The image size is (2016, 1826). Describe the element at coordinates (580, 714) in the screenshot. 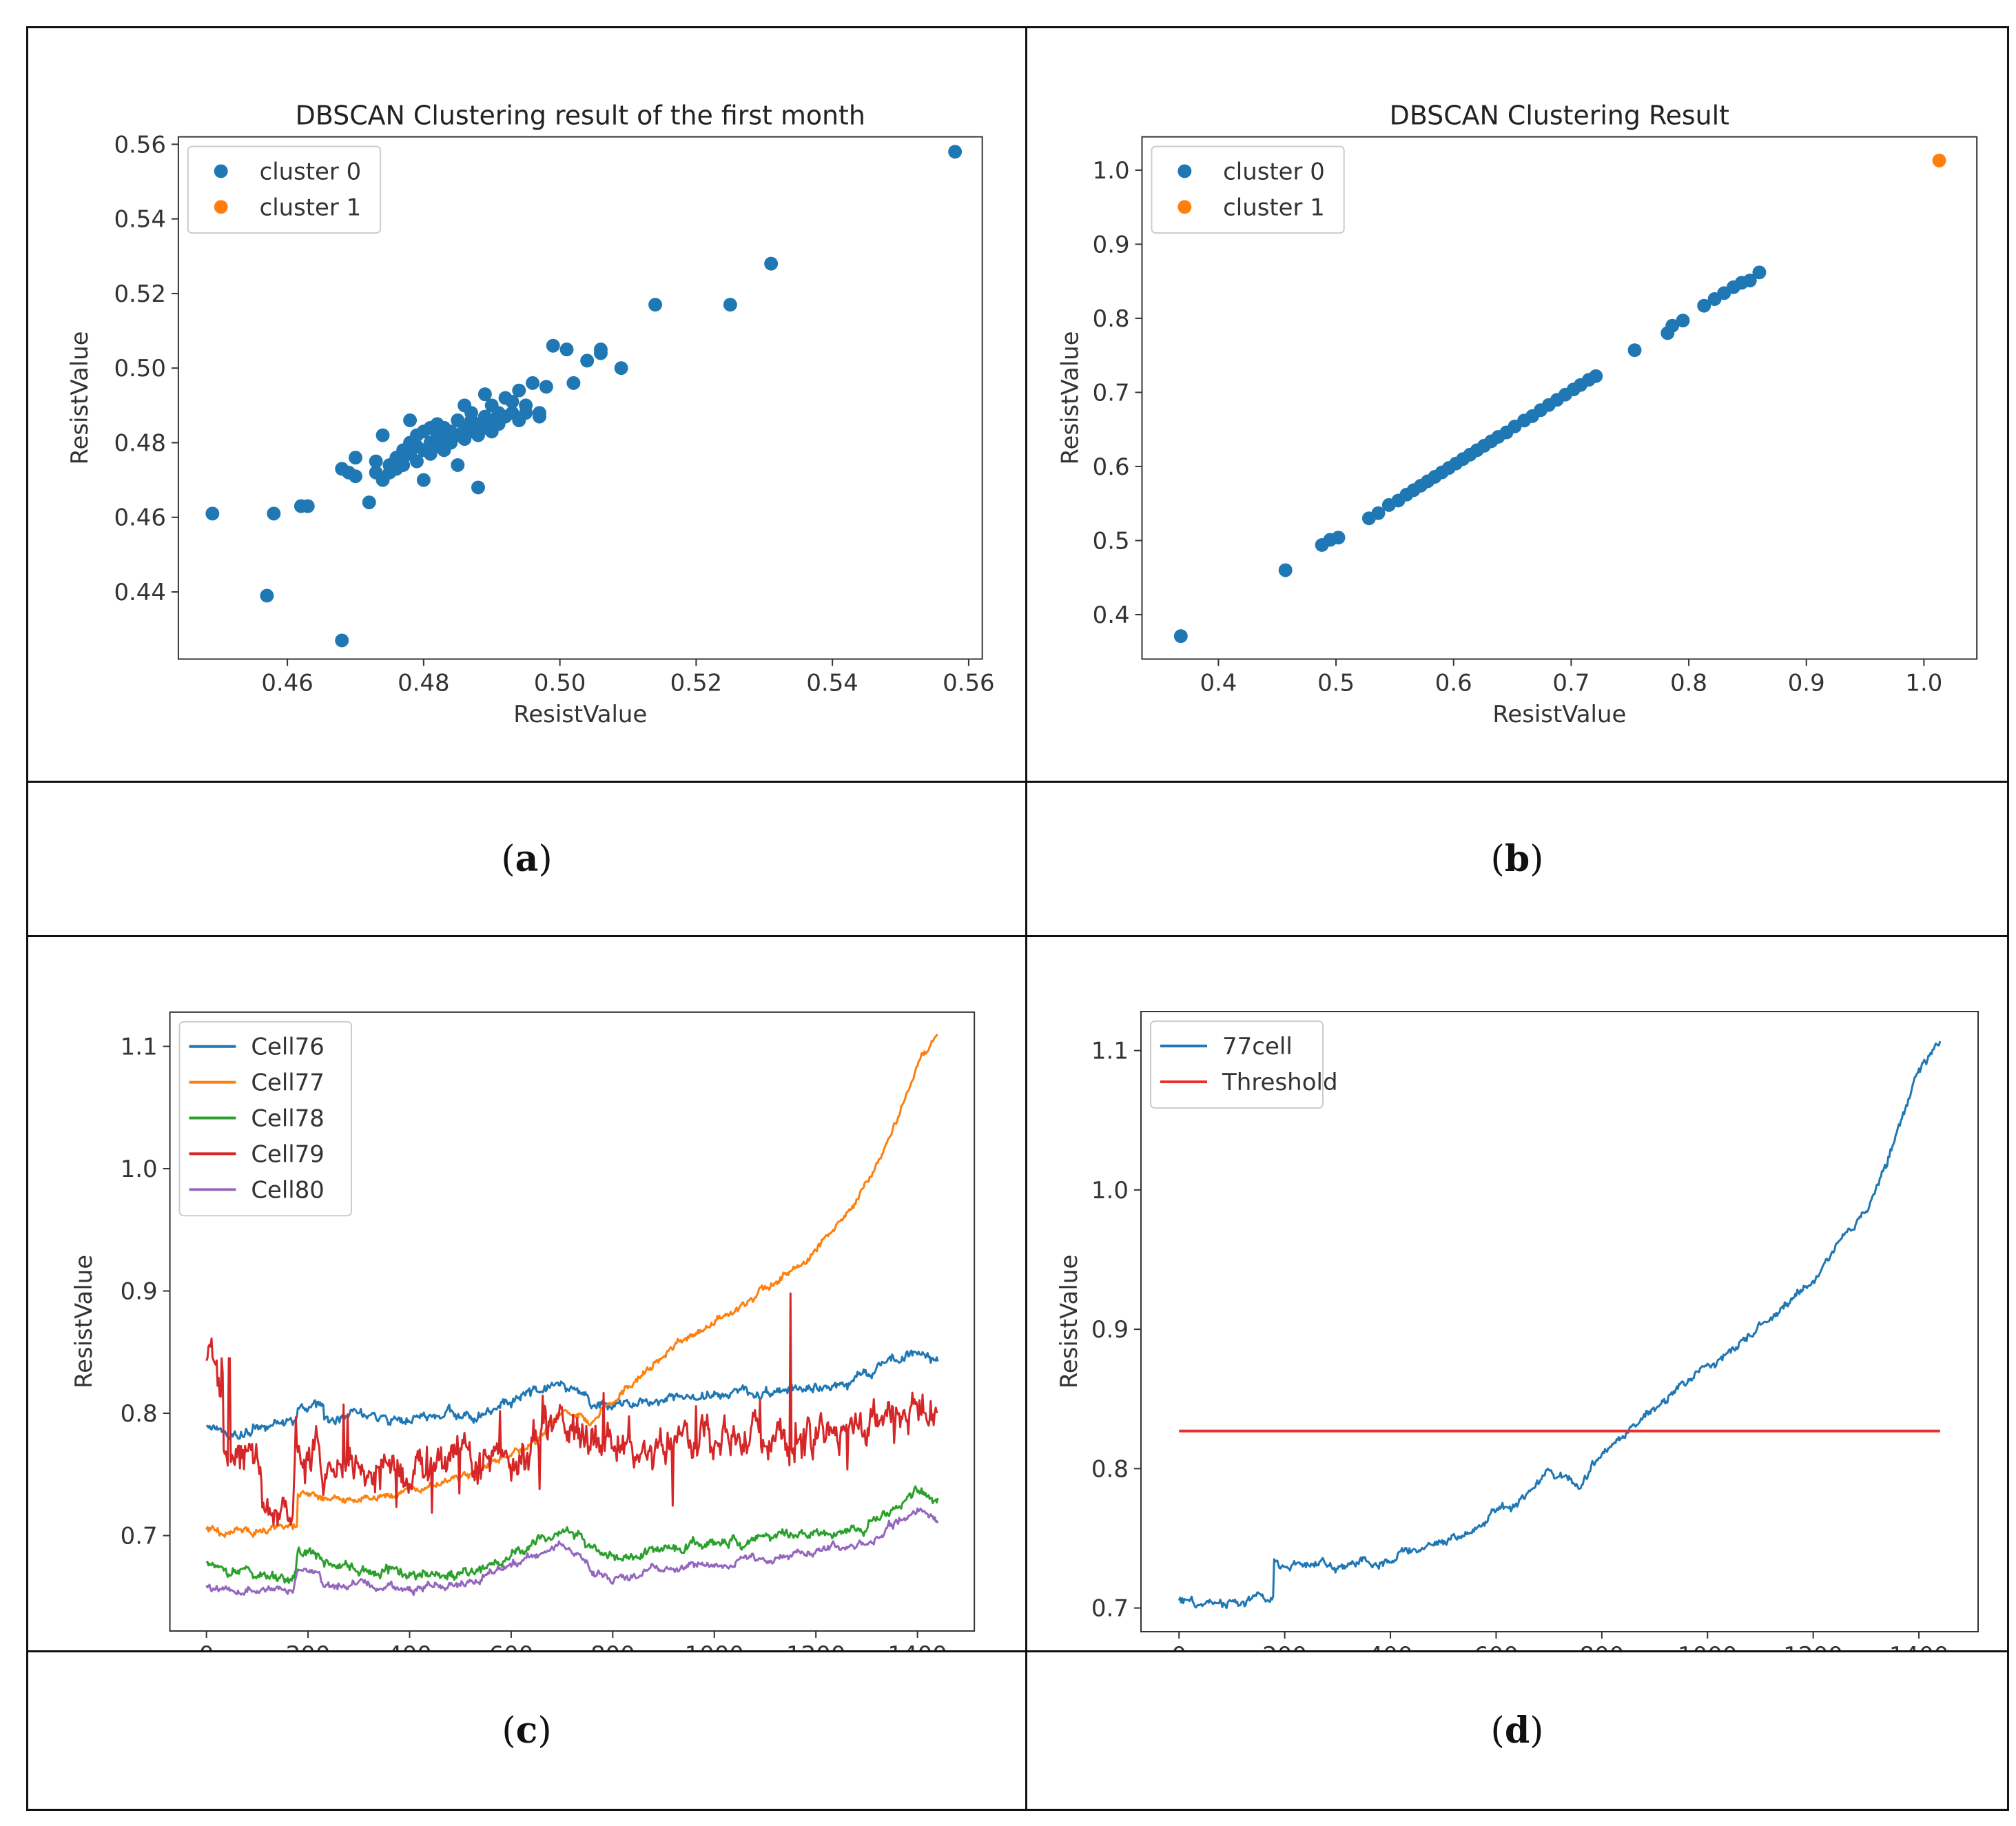

I see `x-axis-label: ResistValue` at that location.